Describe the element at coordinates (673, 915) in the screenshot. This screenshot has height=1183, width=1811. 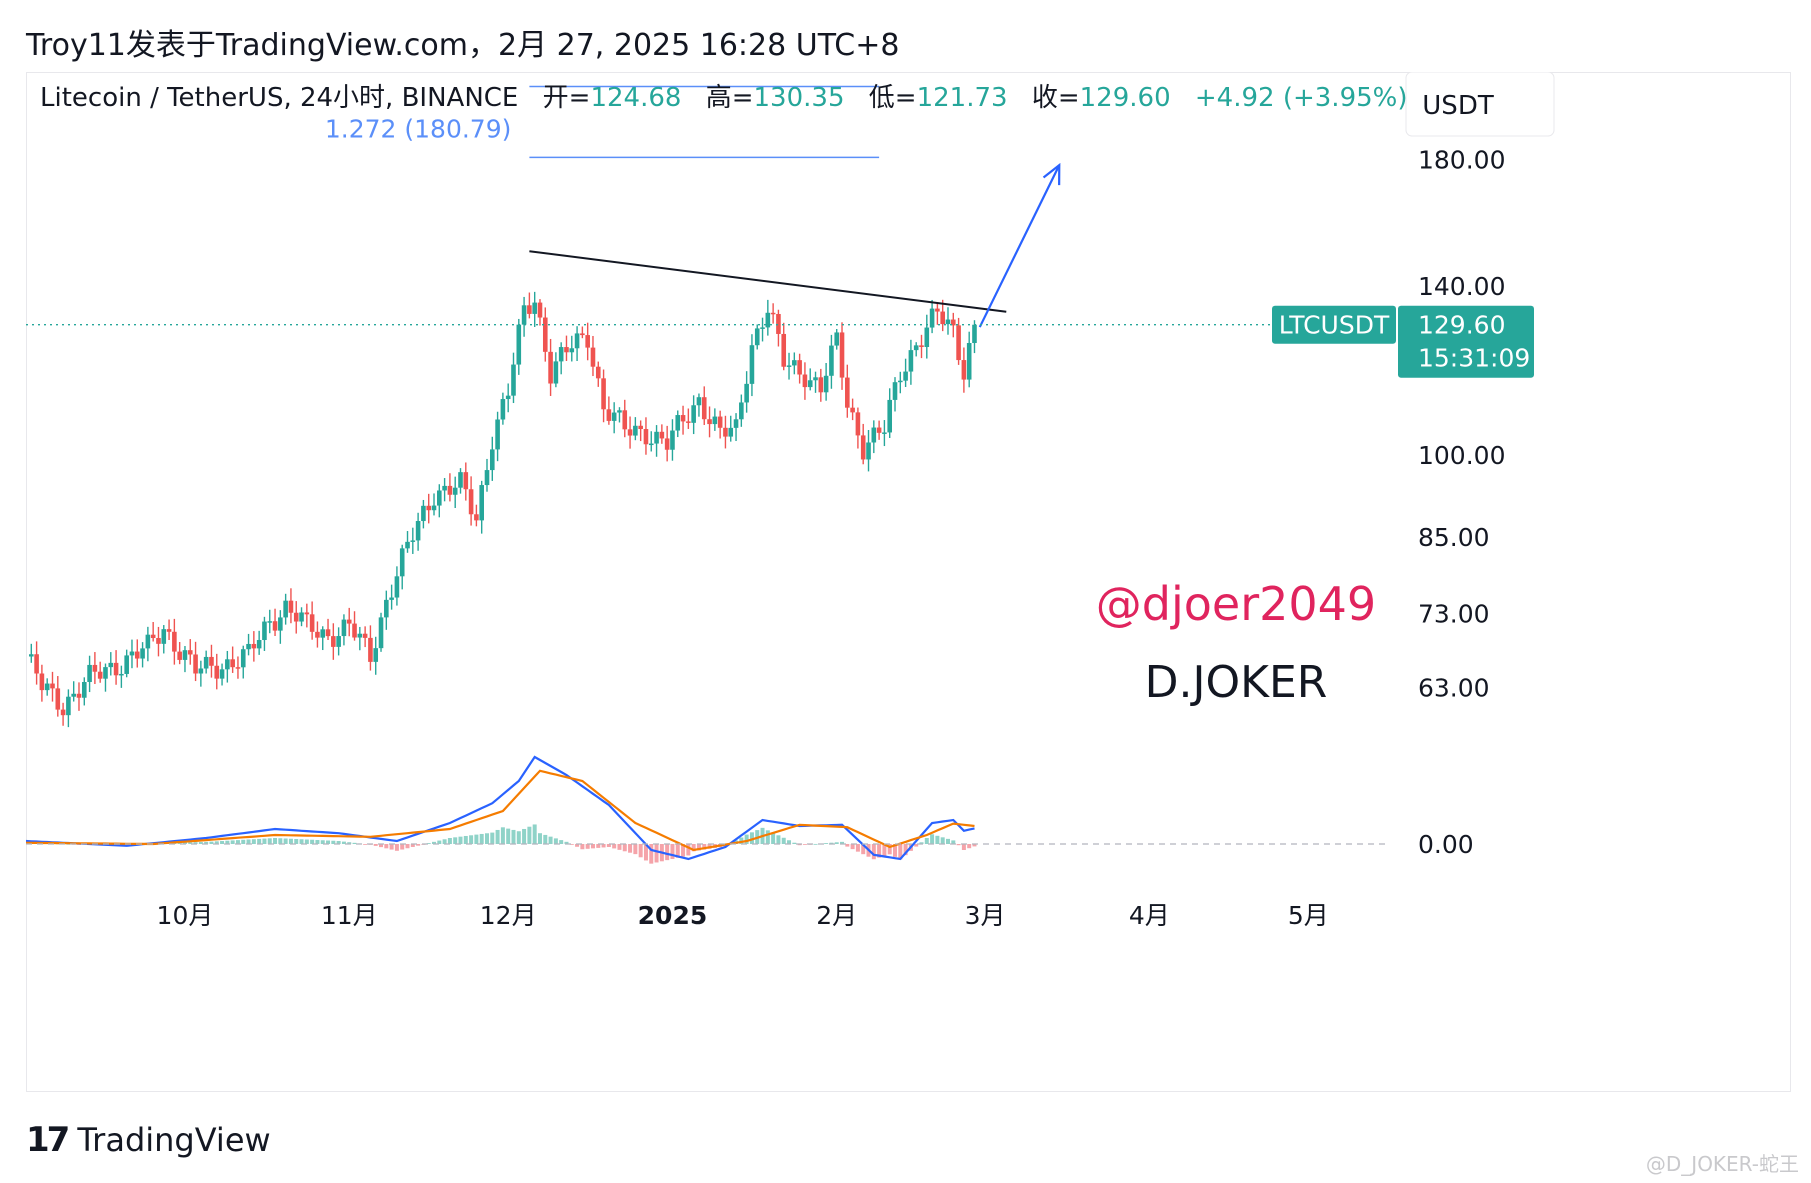
I see `time-tick-label: 2025` at that location.